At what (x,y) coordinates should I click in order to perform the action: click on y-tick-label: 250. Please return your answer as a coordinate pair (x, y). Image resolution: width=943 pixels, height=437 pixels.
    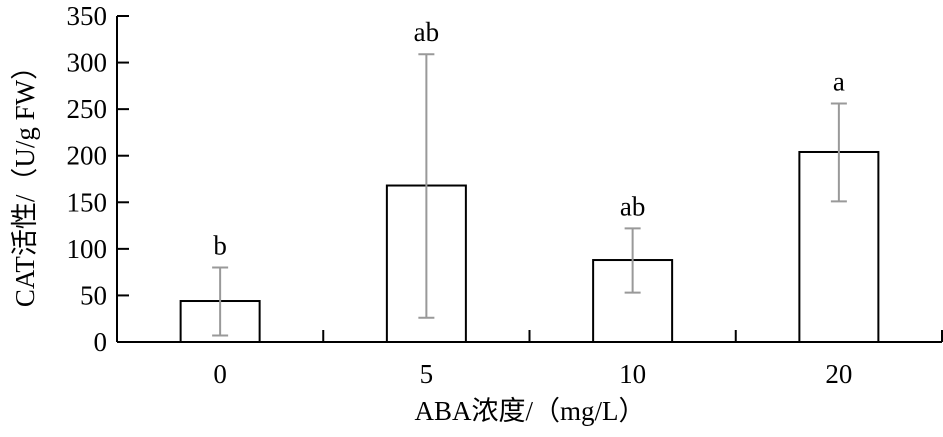
    Looking at the image, I should click on (87, 109).